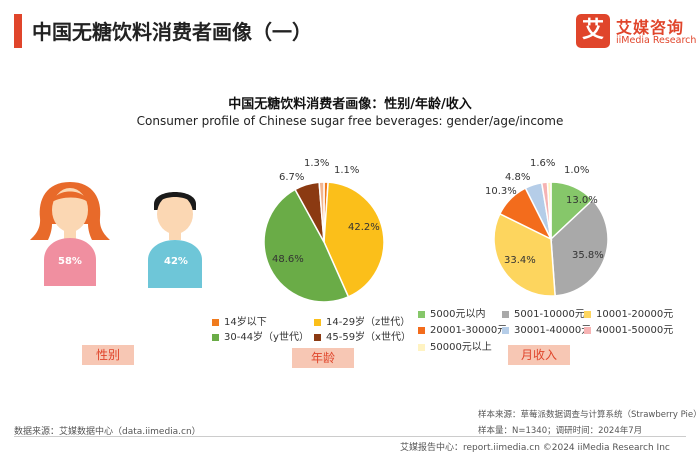 This screenshot has width=700, height=455. What do you see at coordinates (347, 170) in the screenshot?
I see `age-label-under14: 1.1%` at bounding box center [347, 170].